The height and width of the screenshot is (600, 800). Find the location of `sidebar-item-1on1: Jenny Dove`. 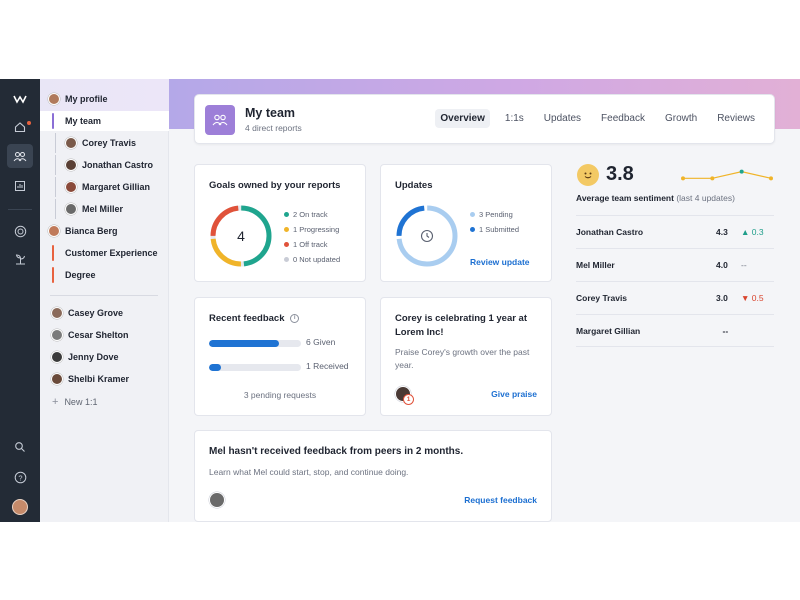

sidebar-item-1on1: Jenny Dove is located at coordinates (104, 357).